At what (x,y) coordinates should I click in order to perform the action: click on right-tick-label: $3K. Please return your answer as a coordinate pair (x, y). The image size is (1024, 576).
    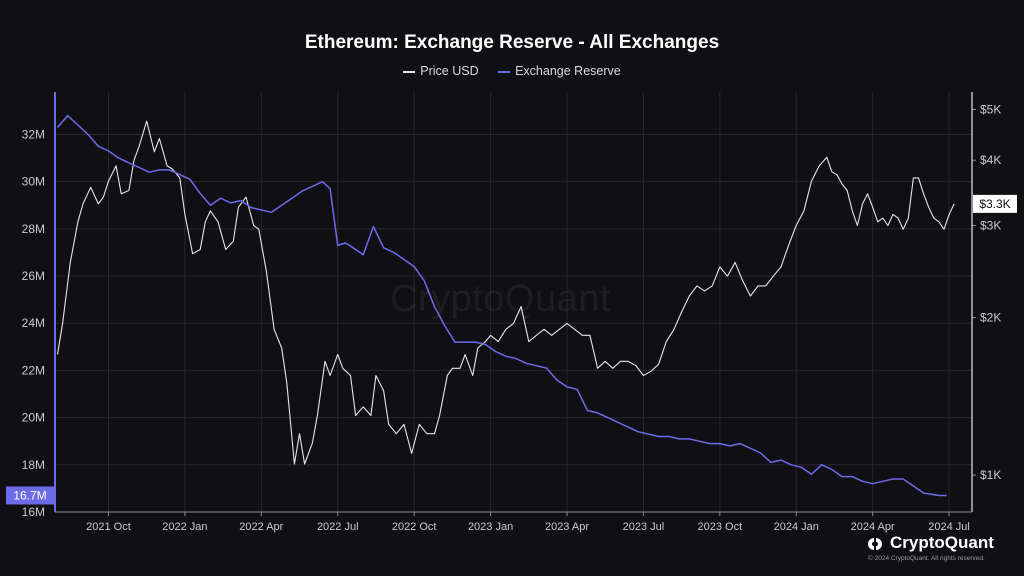
    Looking at the image, I should click on (990, 226).